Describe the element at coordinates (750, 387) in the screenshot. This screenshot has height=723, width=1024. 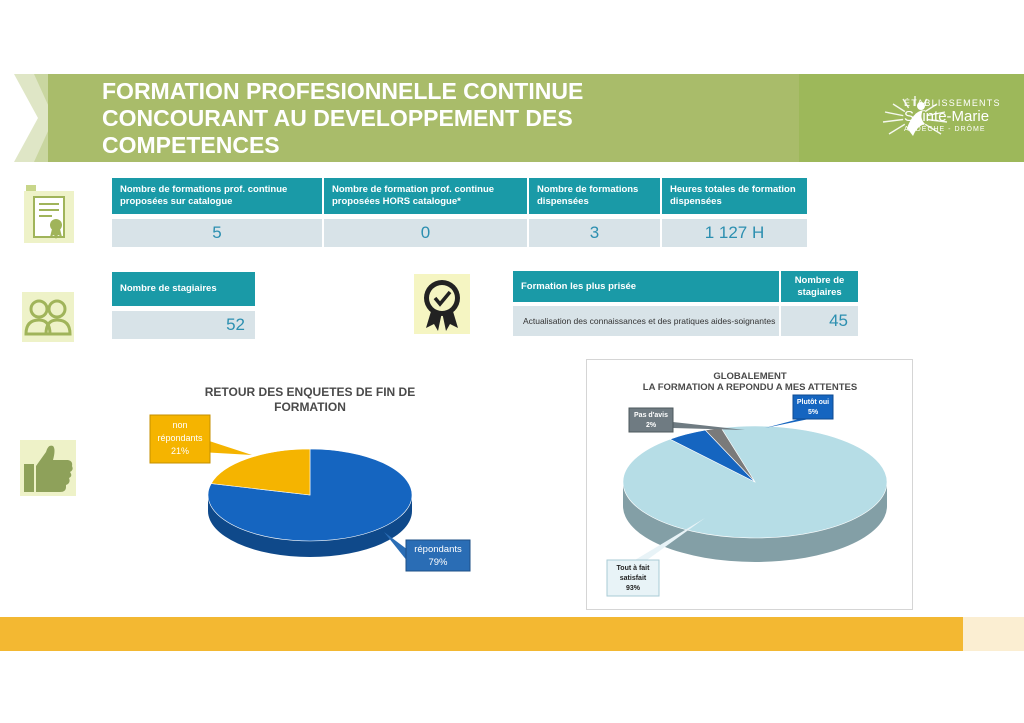
I see `chart2-title-line: LA FORMATION A REPONDU A MES ATTENTES` at that location.